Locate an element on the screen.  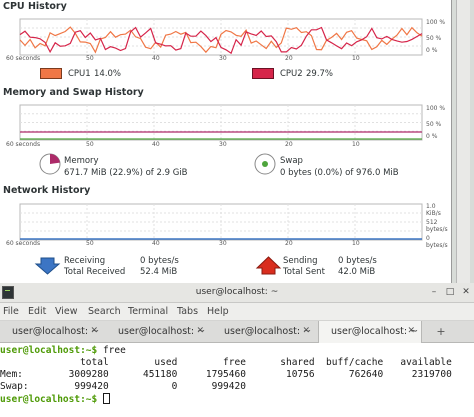
network-section-title: Network History is located at coordinates (47, 190).